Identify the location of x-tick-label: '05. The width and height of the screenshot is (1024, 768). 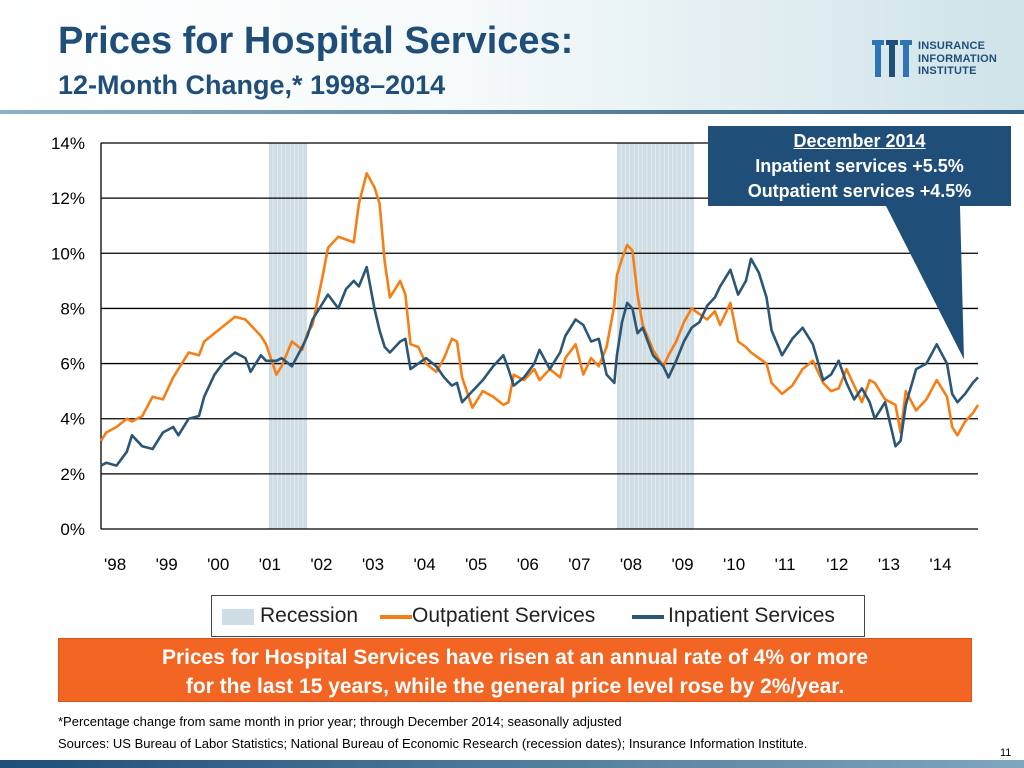
(476, 564).